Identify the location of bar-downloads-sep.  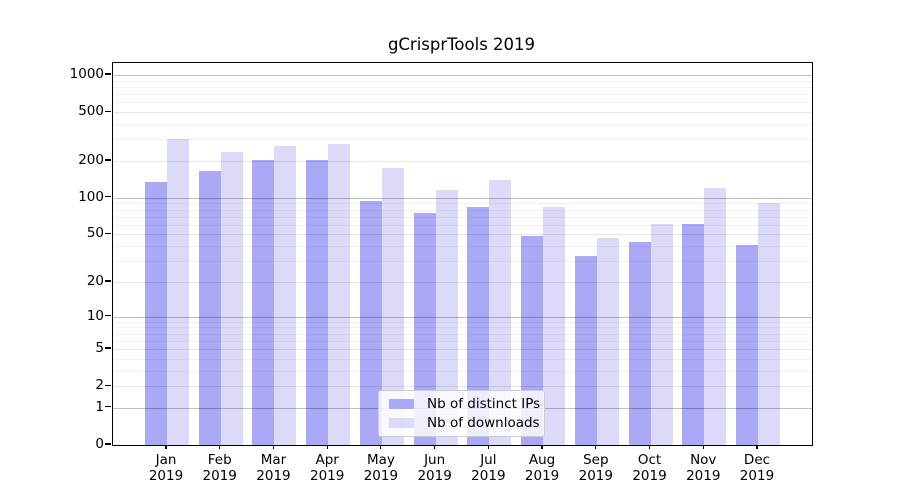
(607, 341).